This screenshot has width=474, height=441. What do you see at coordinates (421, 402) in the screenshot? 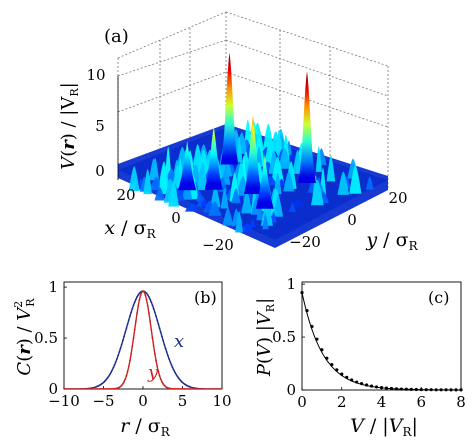
I see `x-tick-label: 6` at bounding box center [421, 402].